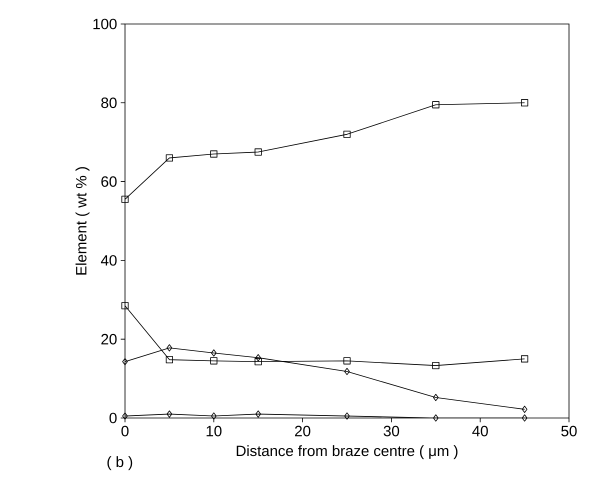  I want to click on x-tick-label: 40, so click(480, 431).